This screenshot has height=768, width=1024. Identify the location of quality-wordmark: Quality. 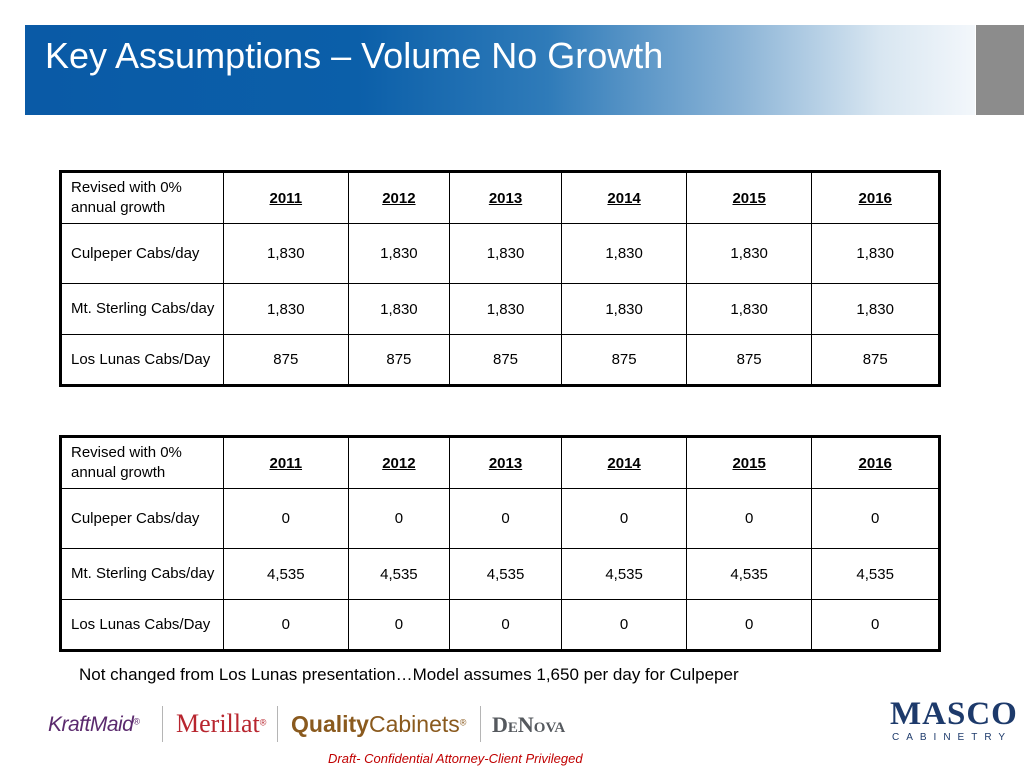
(330, 724).